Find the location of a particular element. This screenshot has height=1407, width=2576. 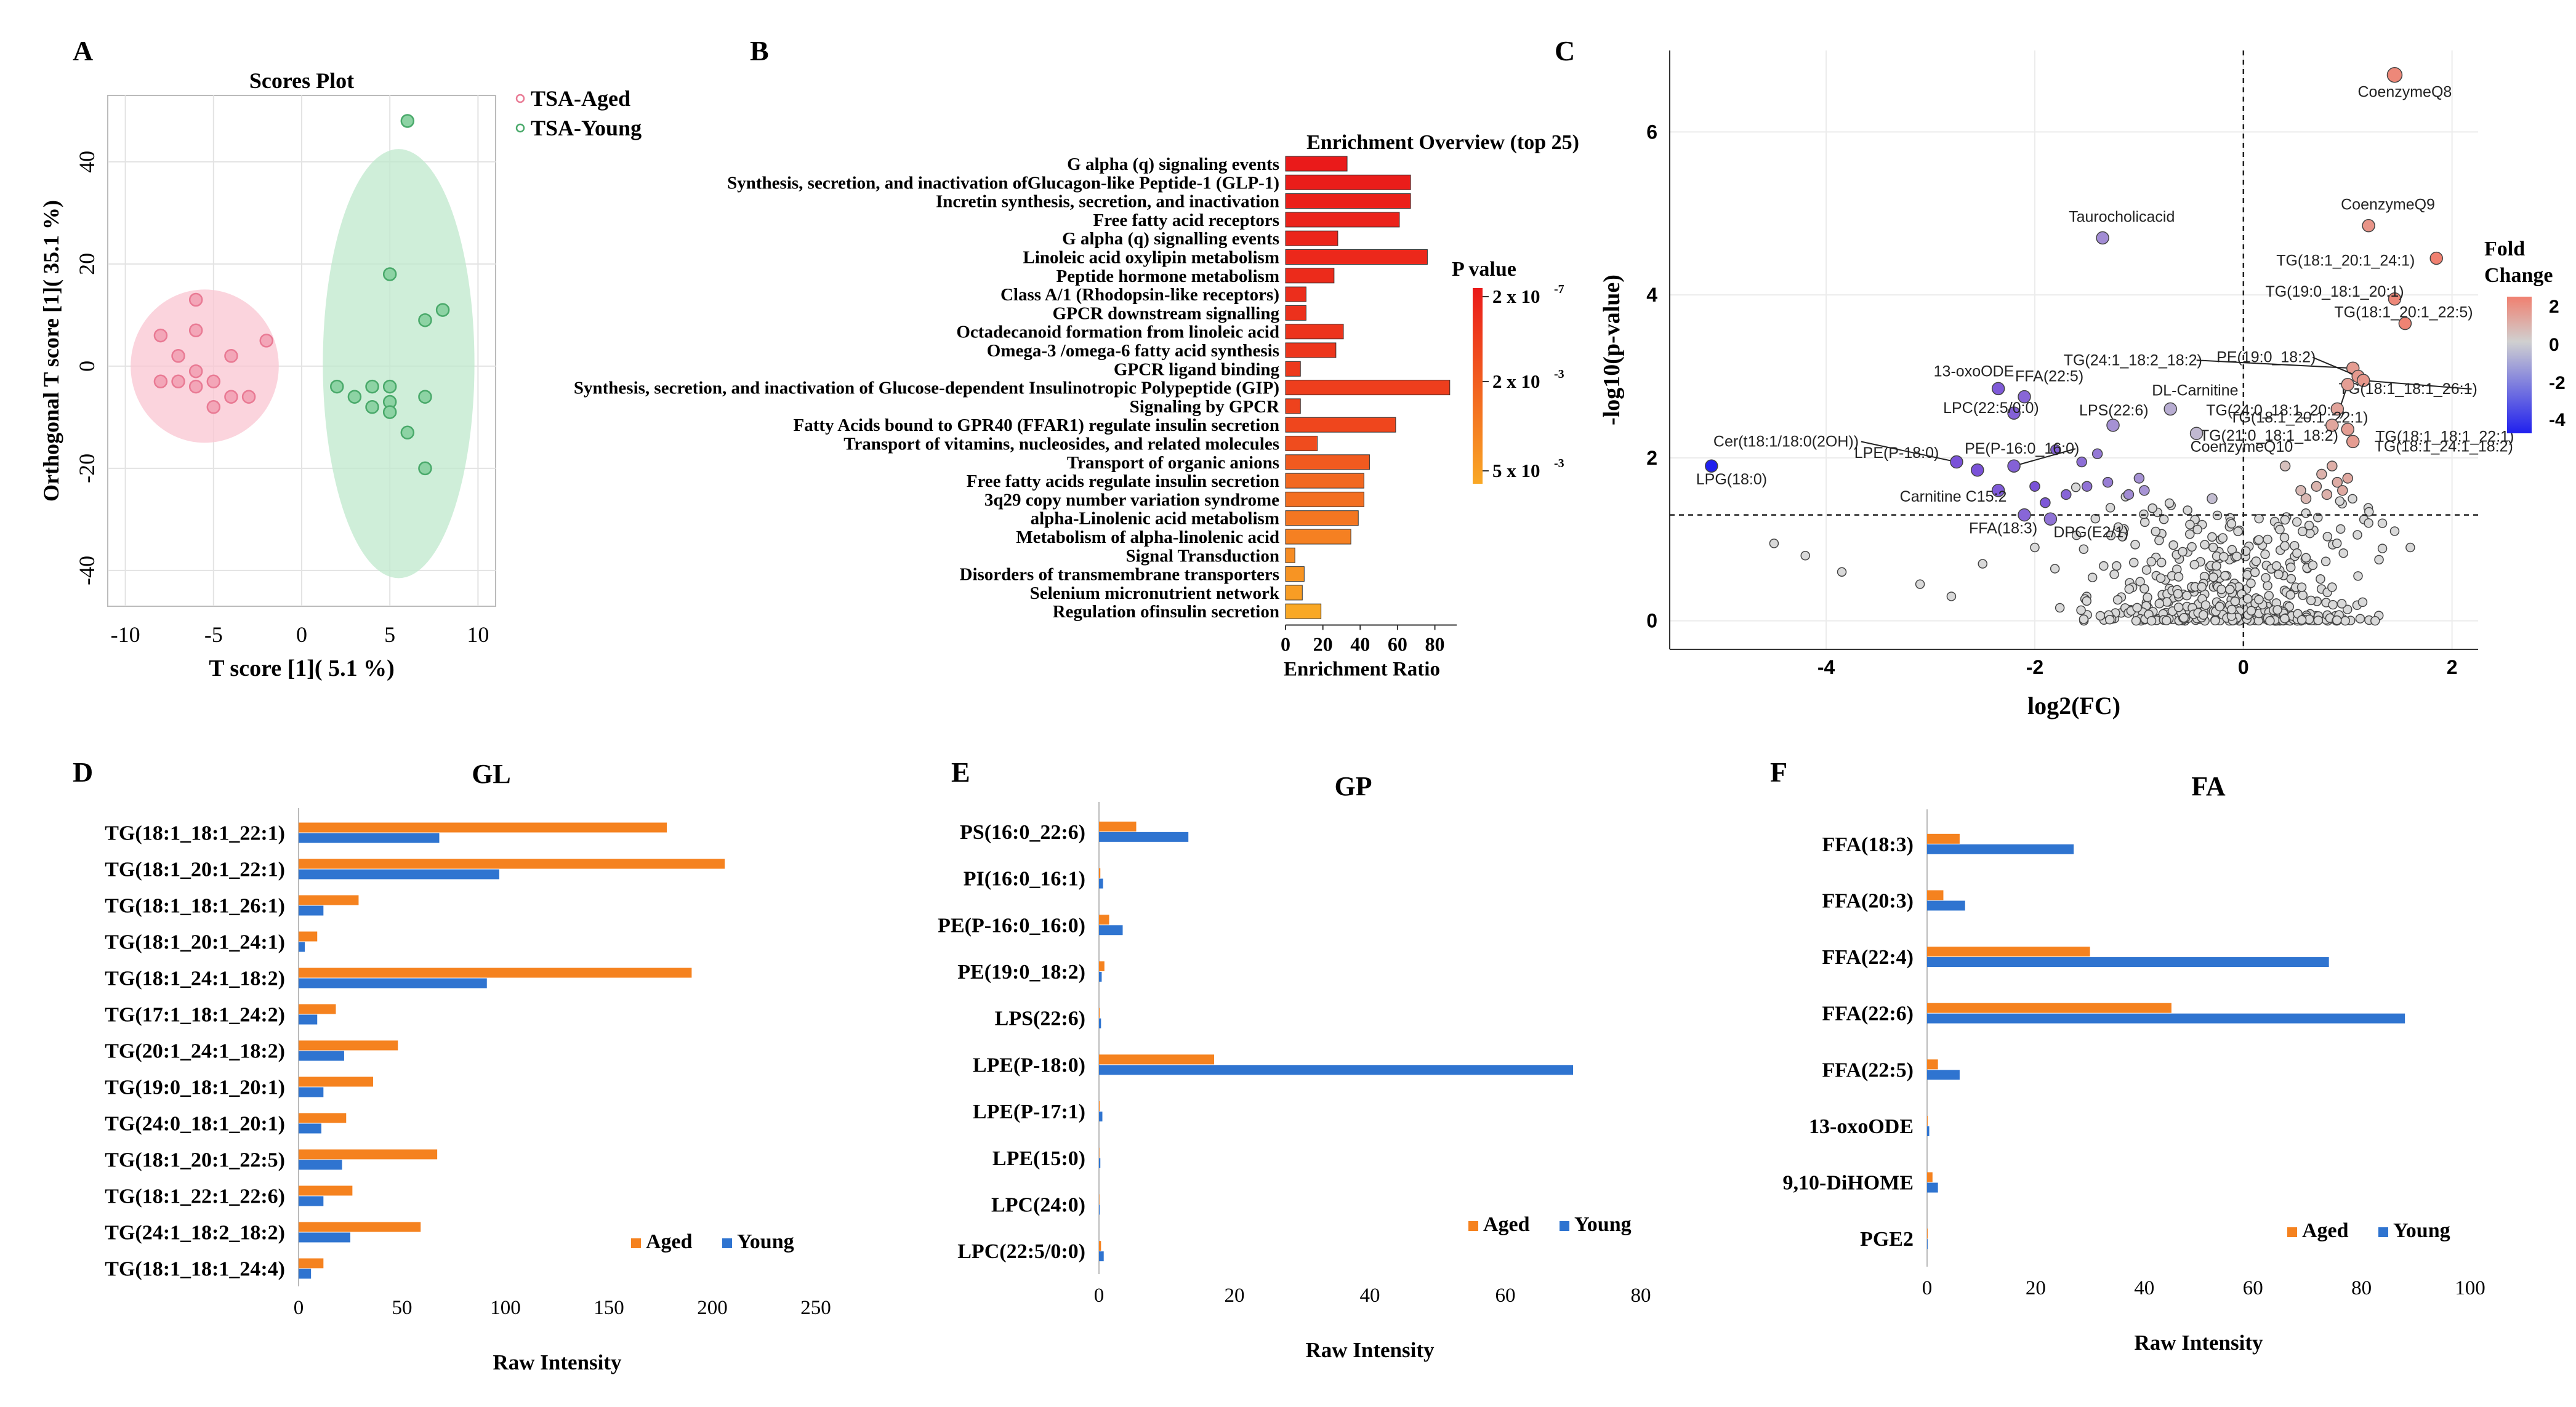

point-label: LPE(P-18:0) is located at coordinates (1896, 453).